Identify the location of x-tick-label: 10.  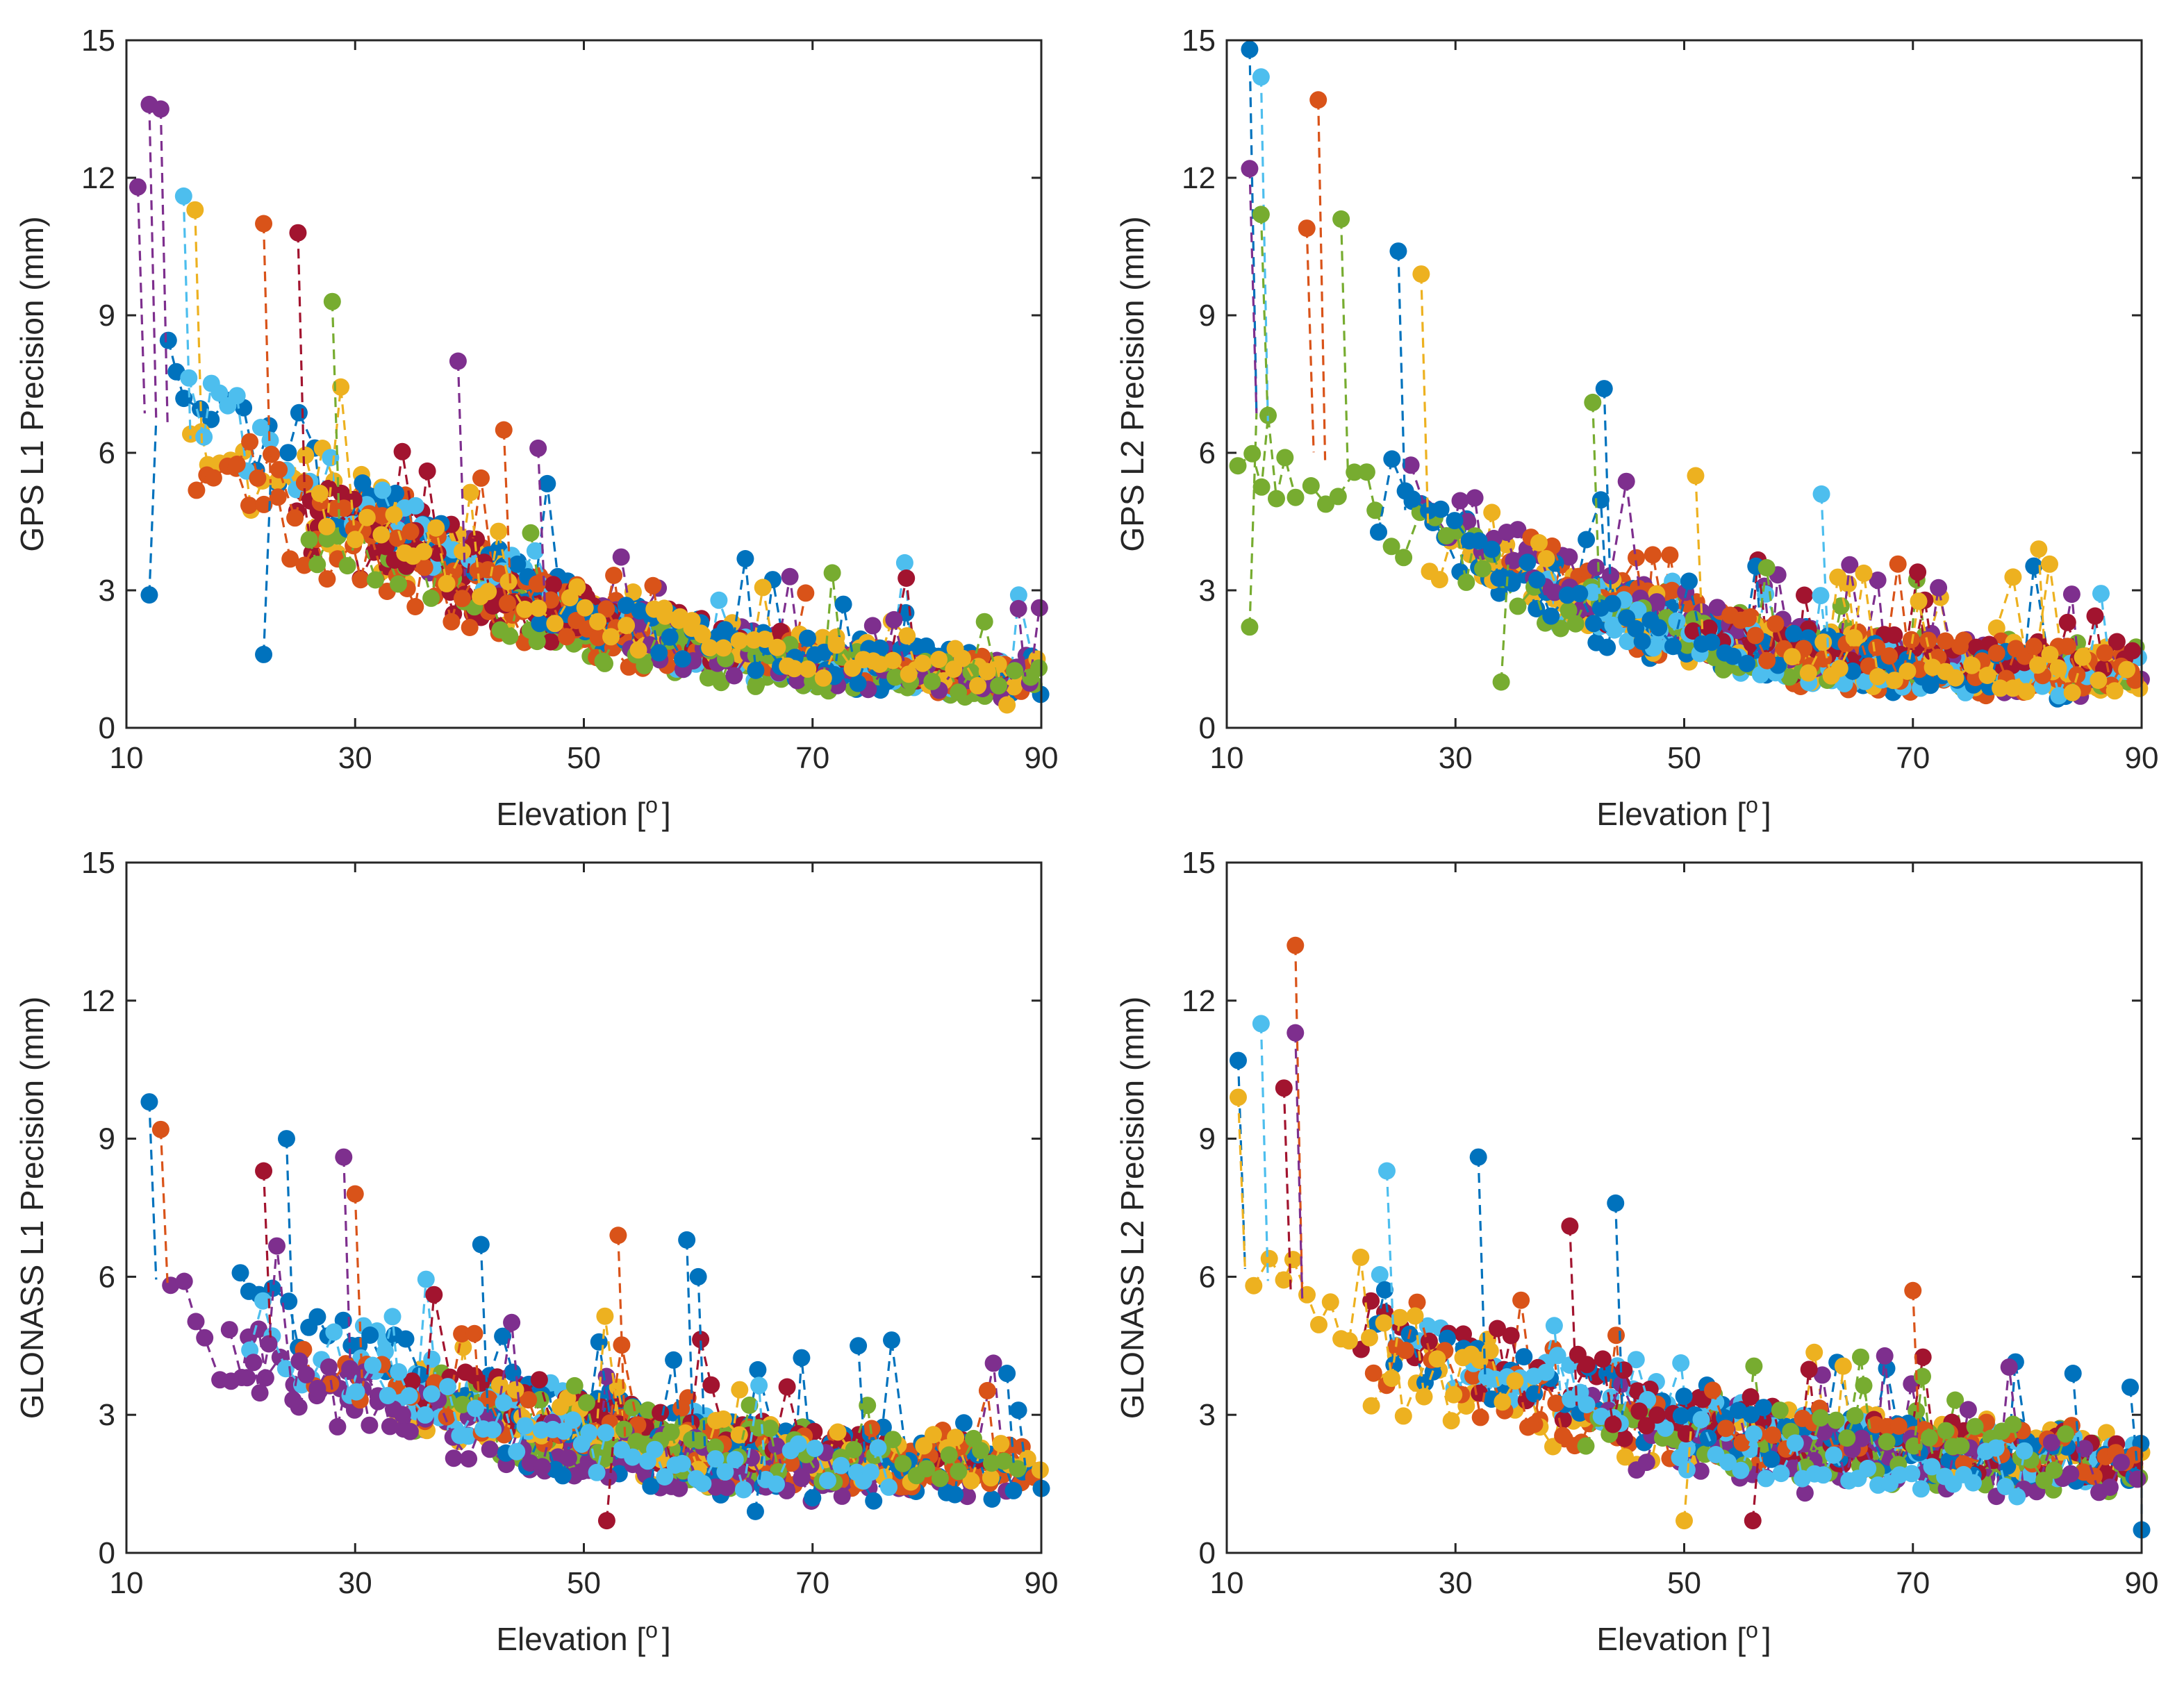
(127, 758).